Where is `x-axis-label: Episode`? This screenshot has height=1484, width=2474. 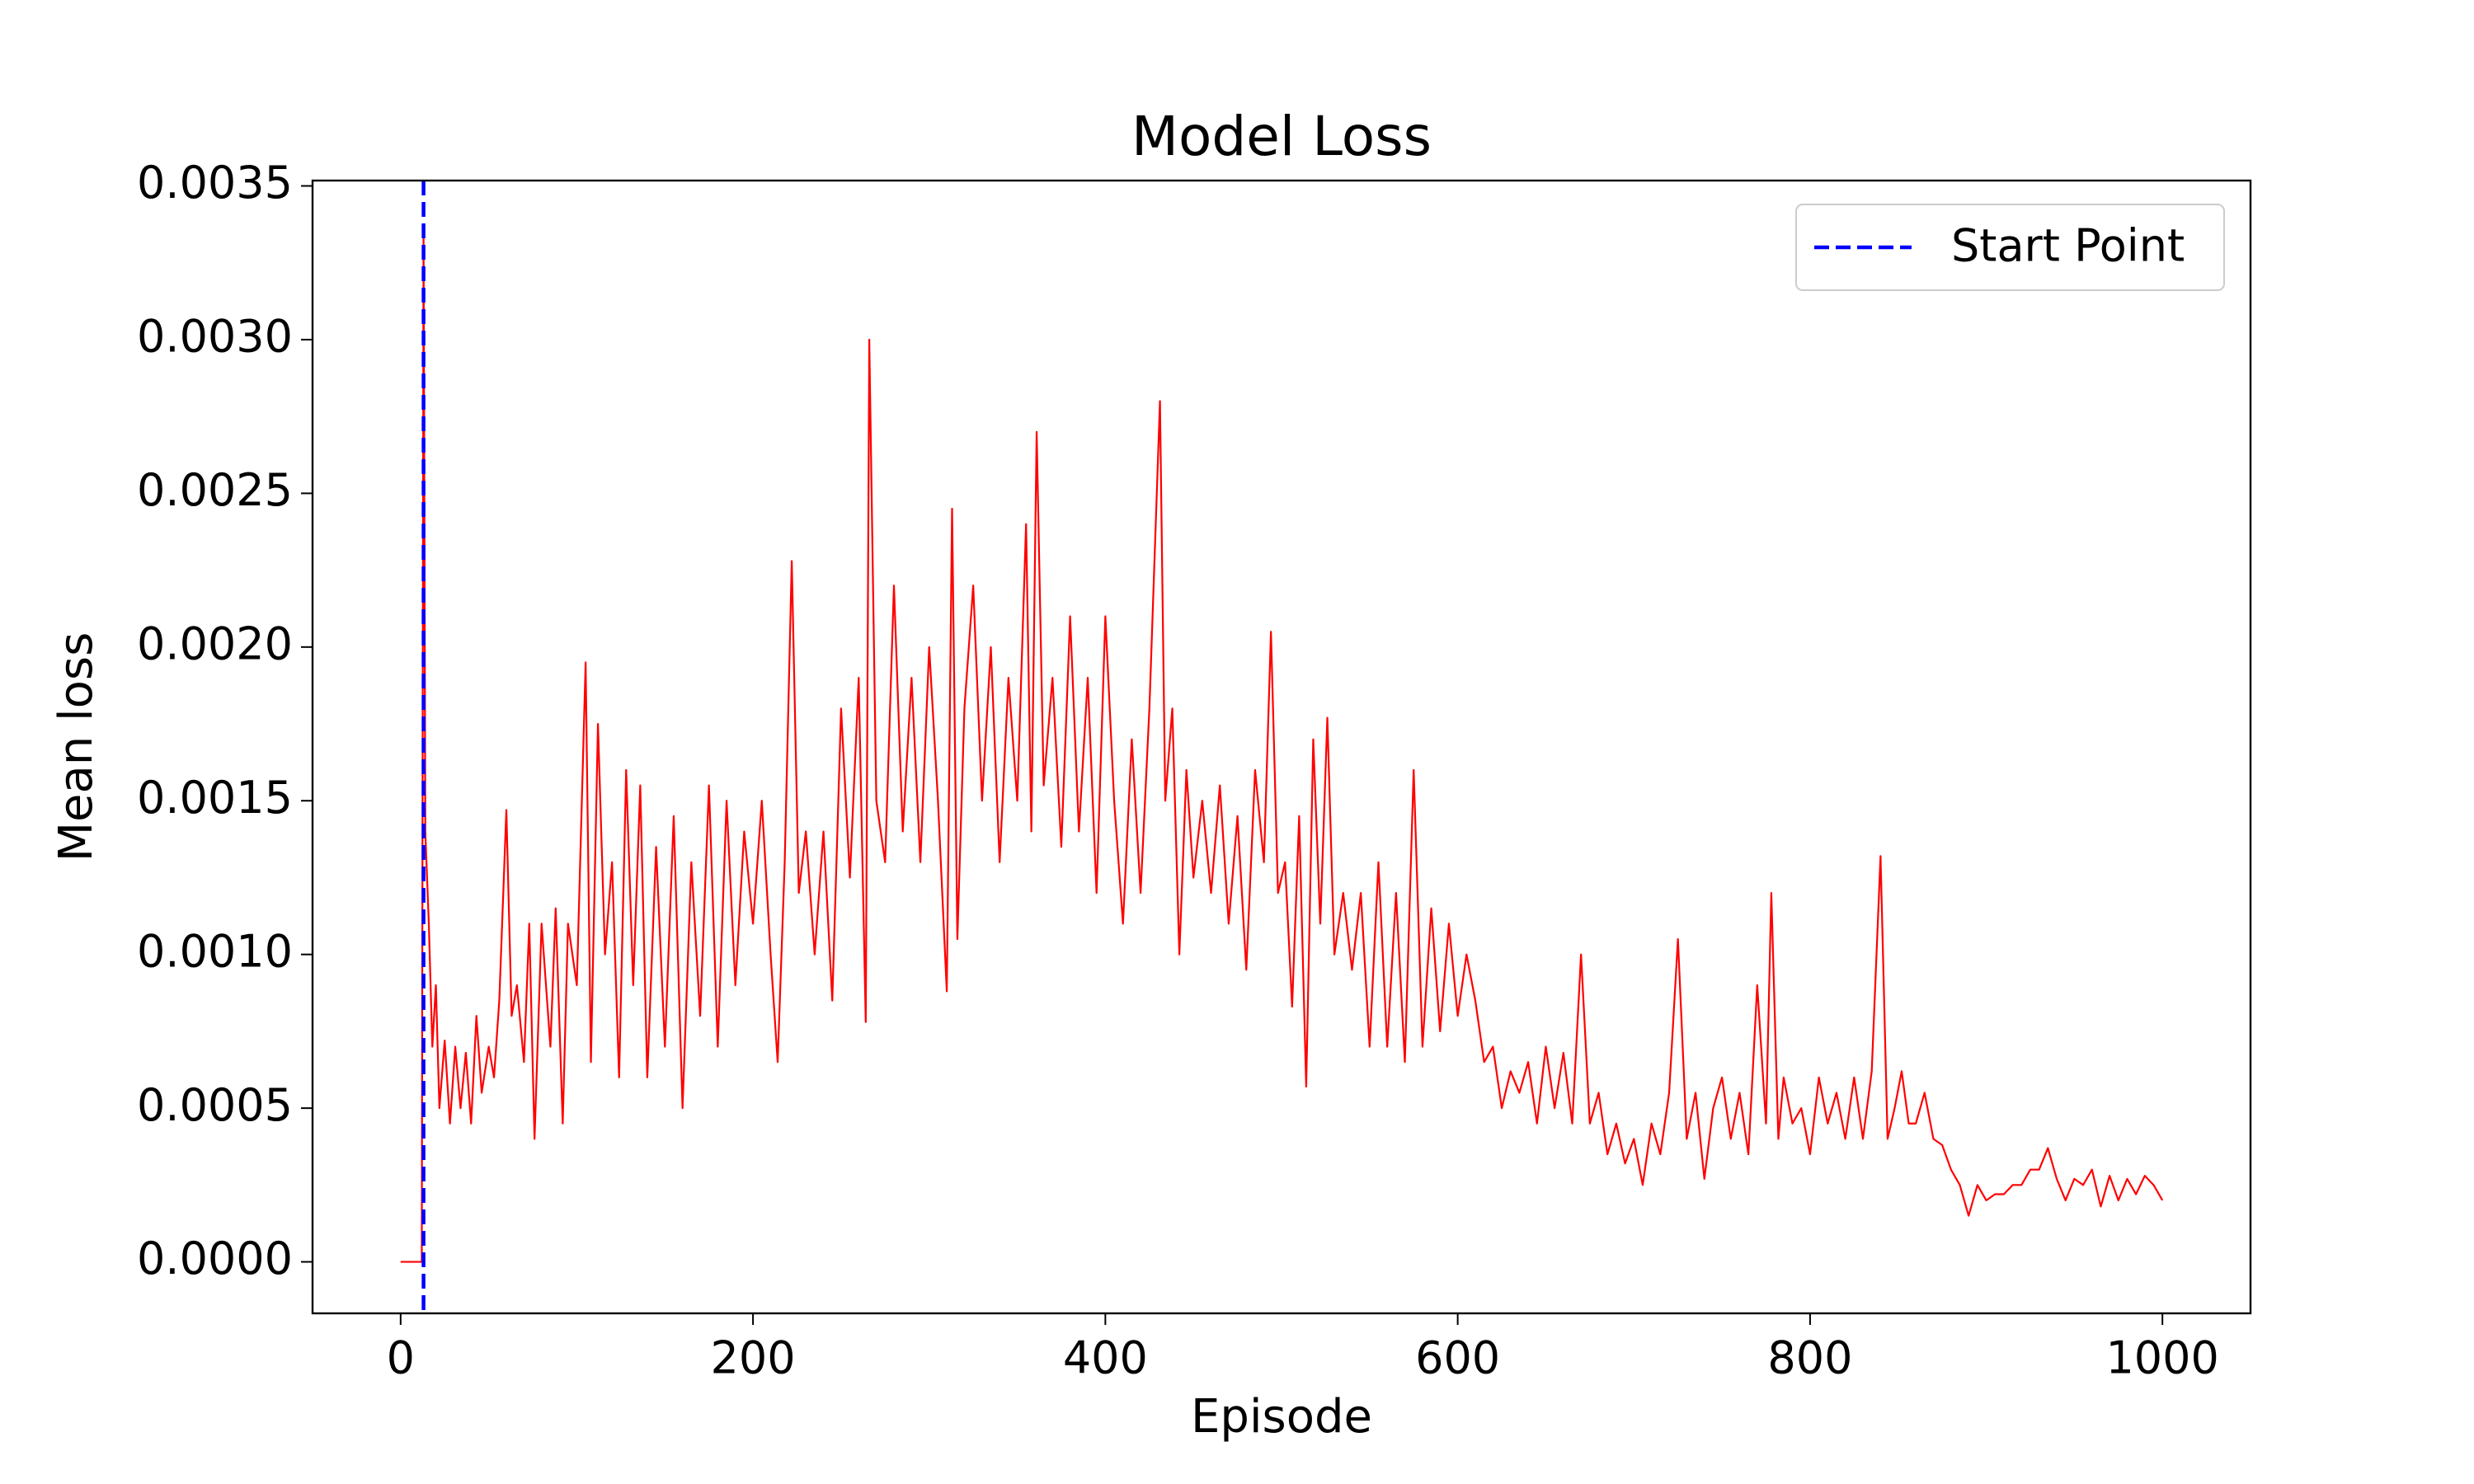 x-axis-label: Episode is located at coordinates (1281, 1417).